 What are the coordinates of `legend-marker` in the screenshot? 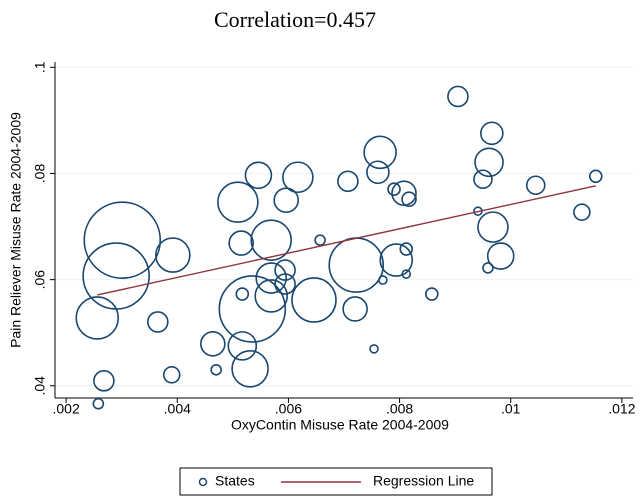 It's located at (203, 482).